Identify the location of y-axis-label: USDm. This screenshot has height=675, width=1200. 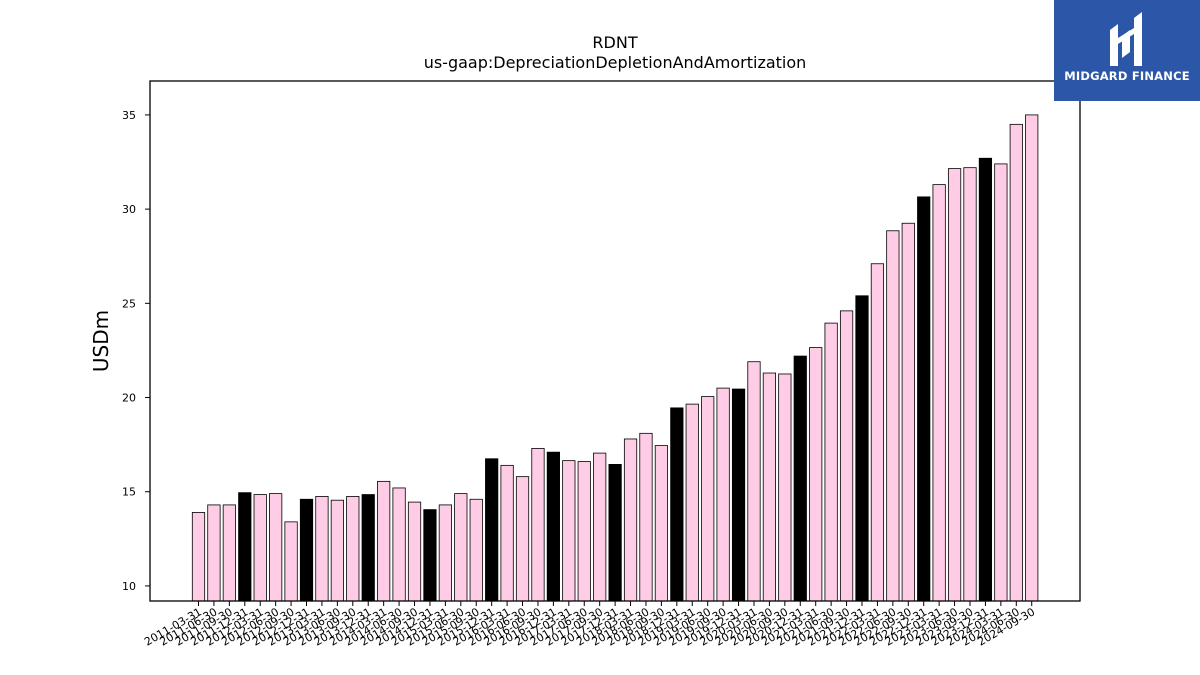
(101, 341).